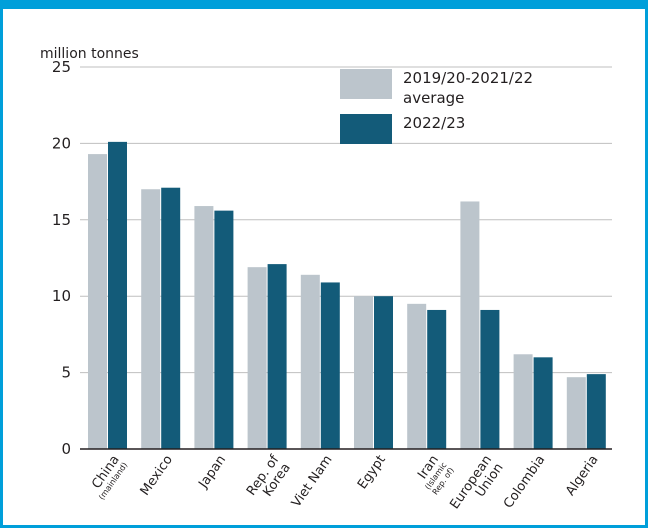 The height and width of the screenshot is (528, 648). I want to click on x-label-5: Egypt, so click(372, 472).